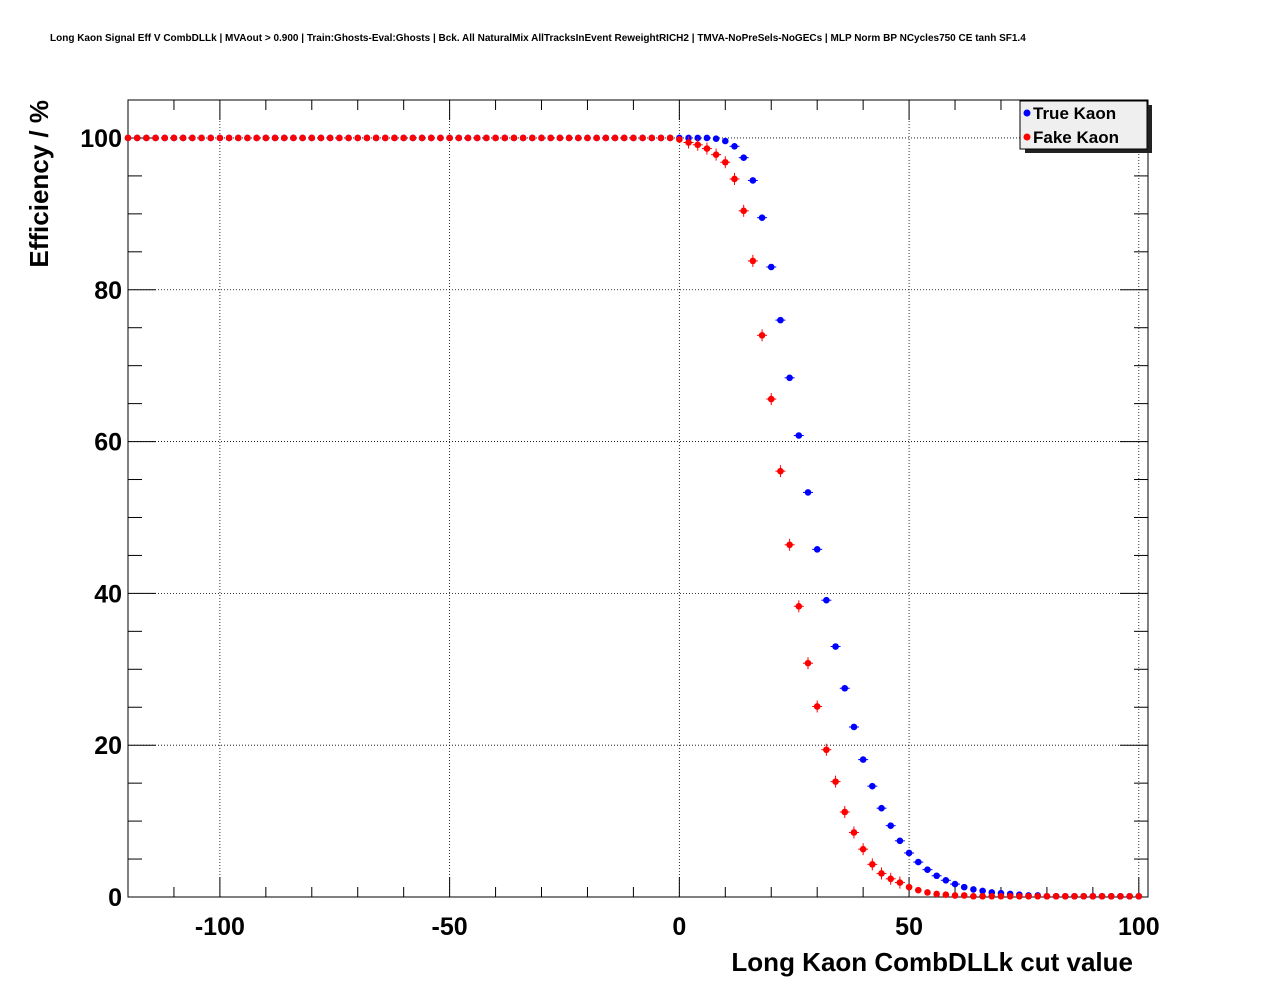 The width and height of the screenshot is (1276, 996). What do you see at coordinates (115, 898) in the screenshot?
I see `y-tick-label: 0` at bounding box center [115, 898].